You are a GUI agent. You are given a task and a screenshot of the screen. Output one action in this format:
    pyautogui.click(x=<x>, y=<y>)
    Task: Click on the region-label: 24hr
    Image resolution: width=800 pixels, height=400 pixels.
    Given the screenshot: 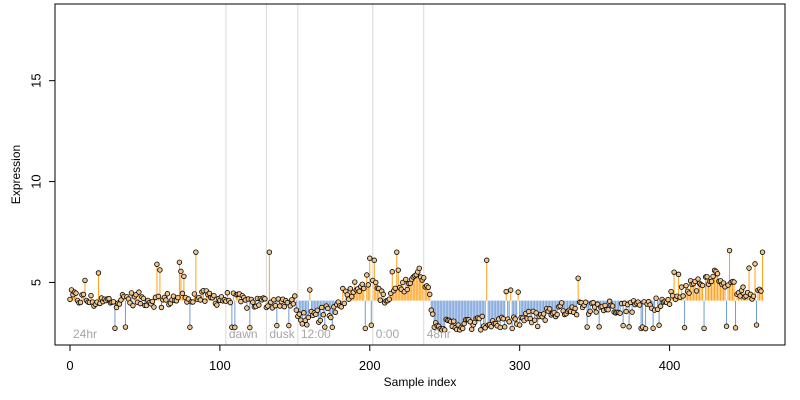 What is the action you would take?
    pyautogui.click(x=85, y=334)
    